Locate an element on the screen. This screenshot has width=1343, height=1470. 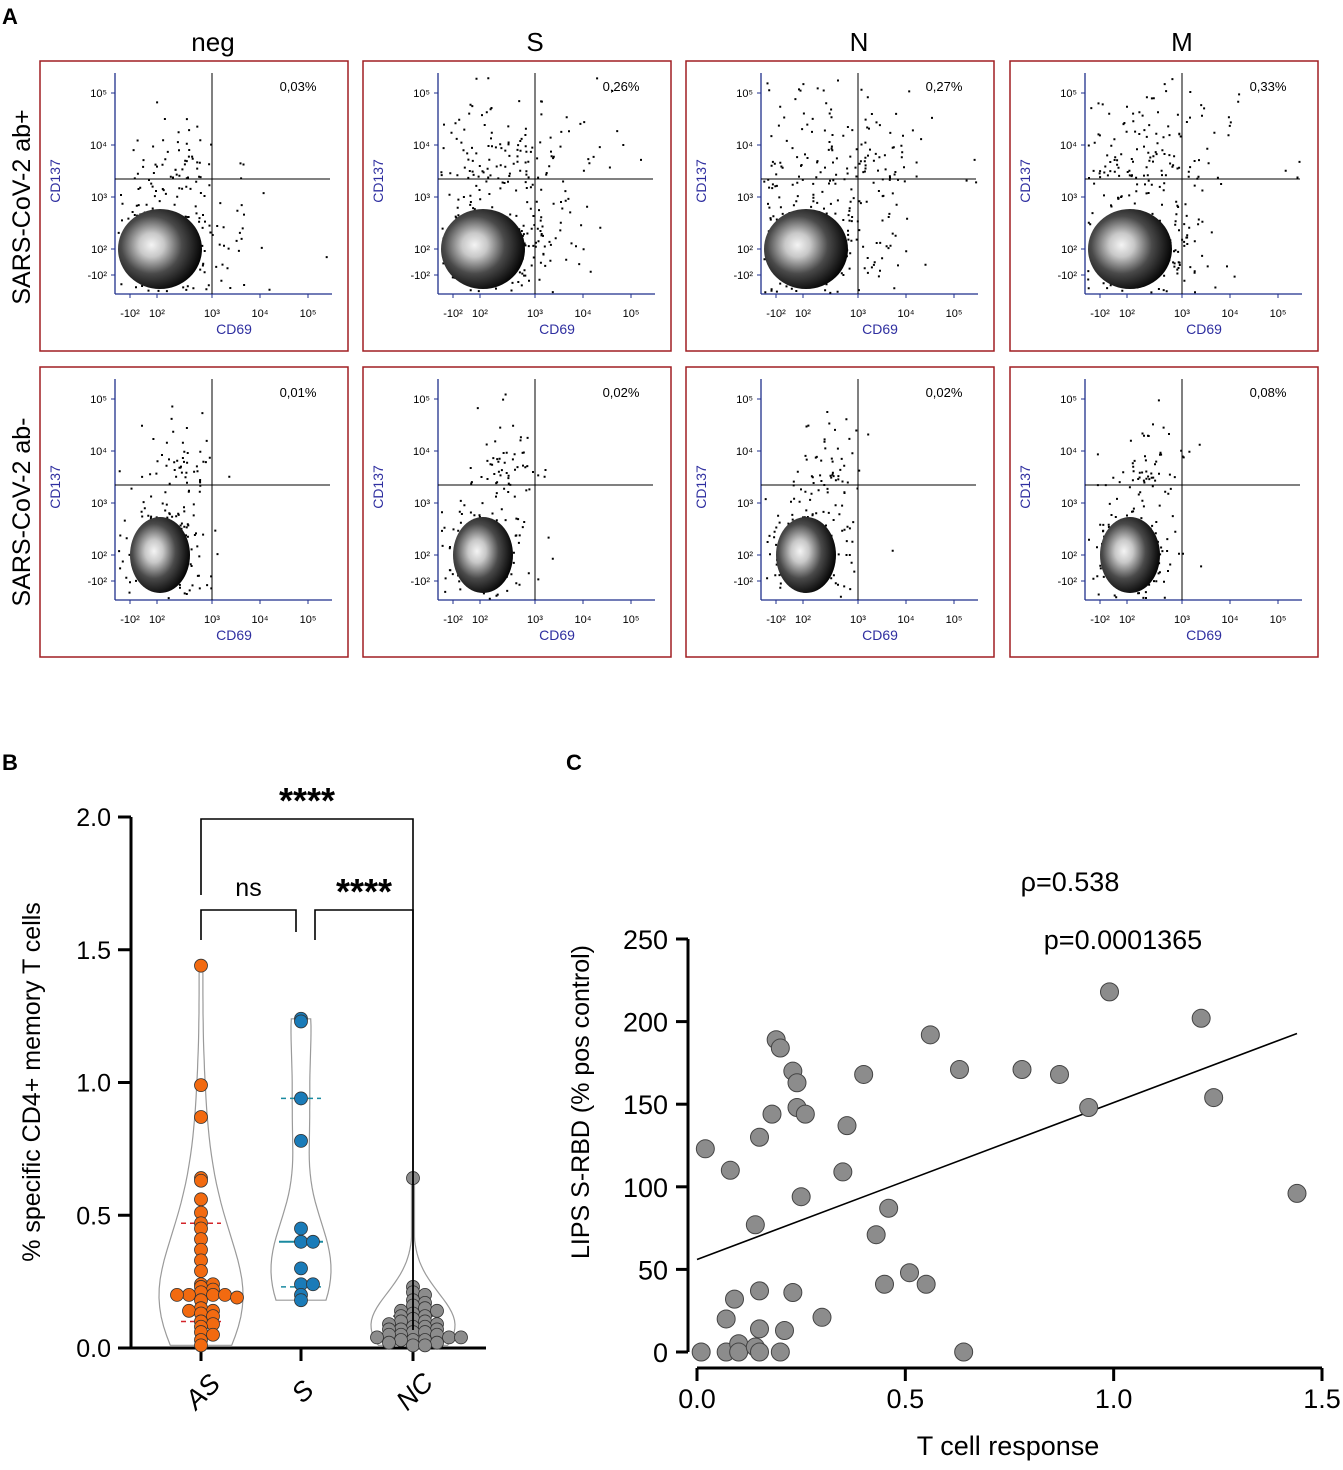
row-label-ab-positive: SARS-CoV-2 ab+ is located at coordinates (22, 206).